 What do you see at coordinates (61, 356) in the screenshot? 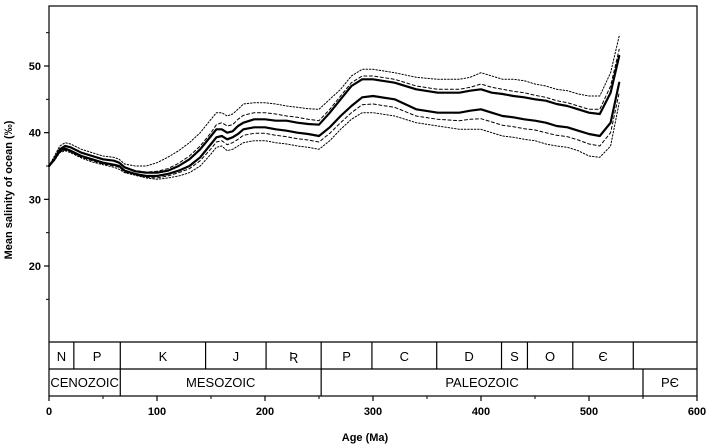
I see `period-label: N` at bounding box center [61, 356].